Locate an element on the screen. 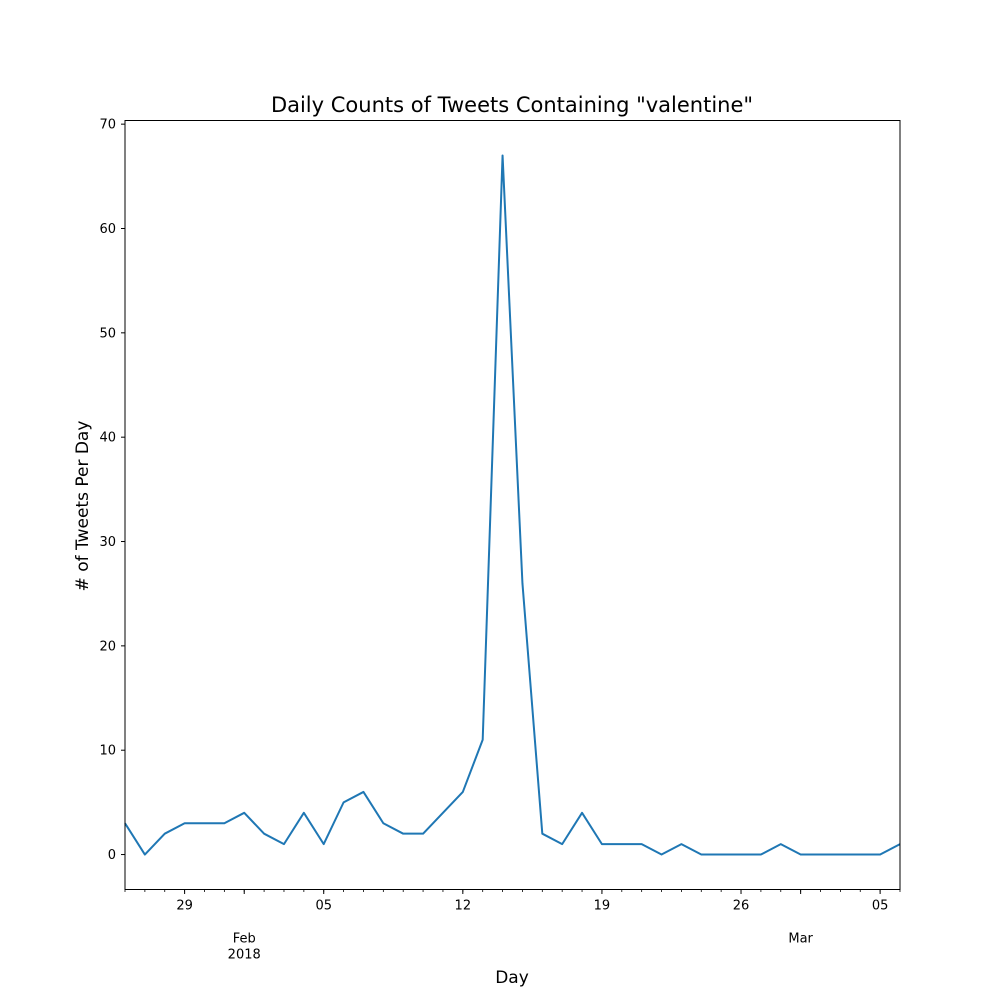 The height and width of the screenshot is (1000, 1000). y-axis-label: # of Tweets Per Day is located at coordinates (83, 506).